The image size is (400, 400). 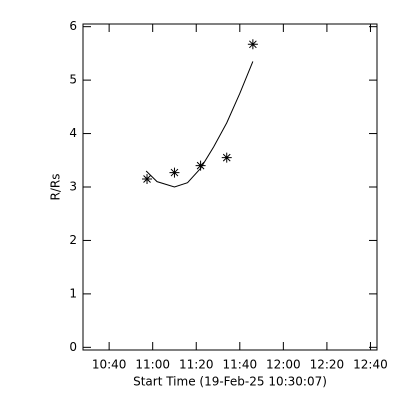 I want to click on x-axis-title: Start Time (19-Feb-25 10:30:07), so click(x=230, y=382).